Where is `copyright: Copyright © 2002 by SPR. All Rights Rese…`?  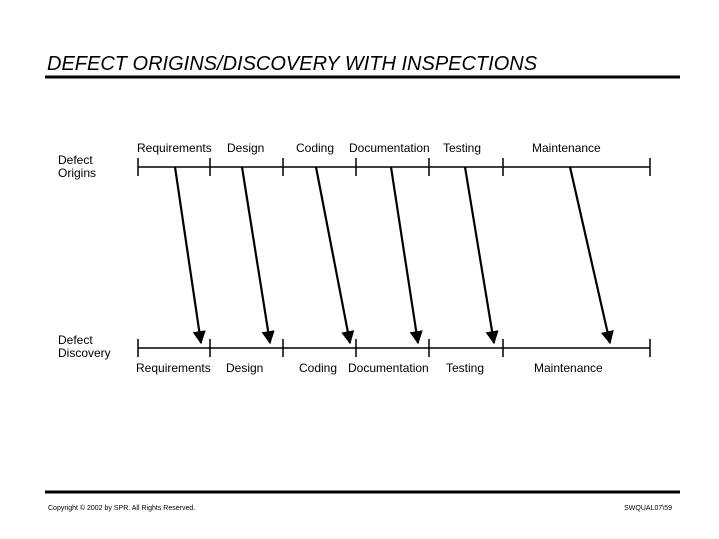
copyright: Copyright © 2002 by SPR. All Rights Rese… is located at coordinates (121, 508).